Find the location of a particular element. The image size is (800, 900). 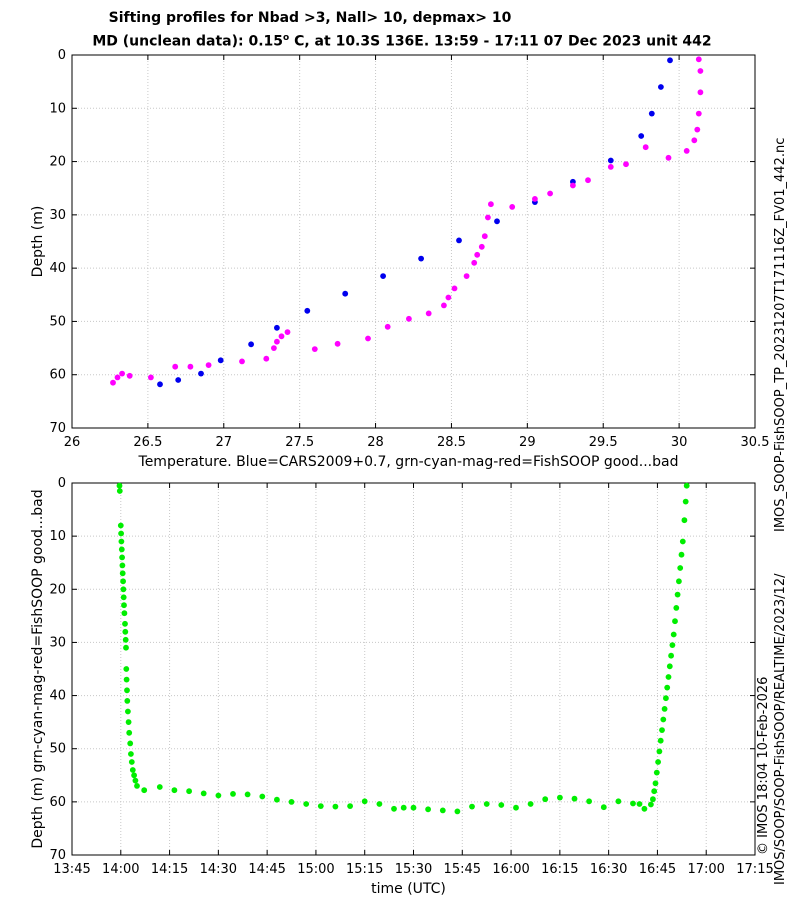

time-xtick-label: 17:00 is located at coordinates (705, 869).